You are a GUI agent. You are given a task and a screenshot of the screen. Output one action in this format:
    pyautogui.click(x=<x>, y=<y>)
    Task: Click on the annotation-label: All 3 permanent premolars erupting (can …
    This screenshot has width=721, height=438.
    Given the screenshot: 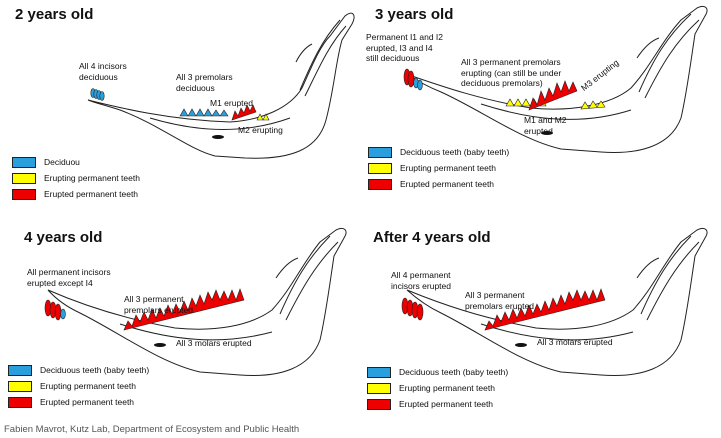 What is the action you would take?
    pyautogui.click(x=511, y=72)
    